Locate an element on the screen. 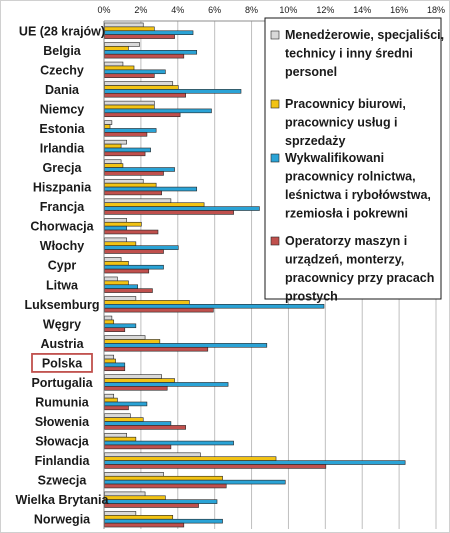  category-label-szwecja: Szwecja is located at coordinates (63, 481).